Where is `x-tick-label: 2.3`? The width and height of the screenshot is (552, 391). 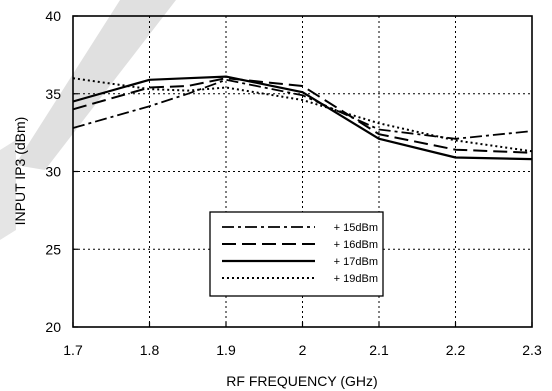 x-tick-label: 2.3 is located at coordinates (532, 350).